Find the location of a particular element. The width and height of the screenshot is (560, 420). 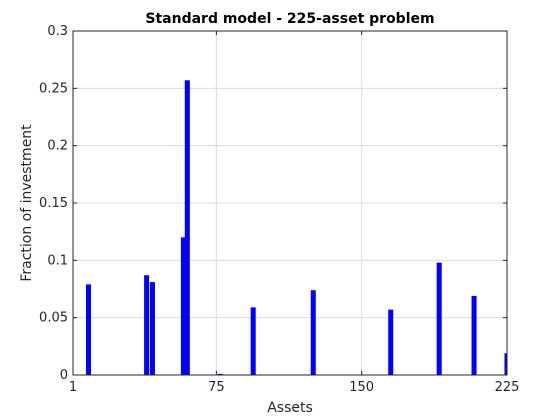

y-tick-label: 0 is located at coordinates (64, 375).